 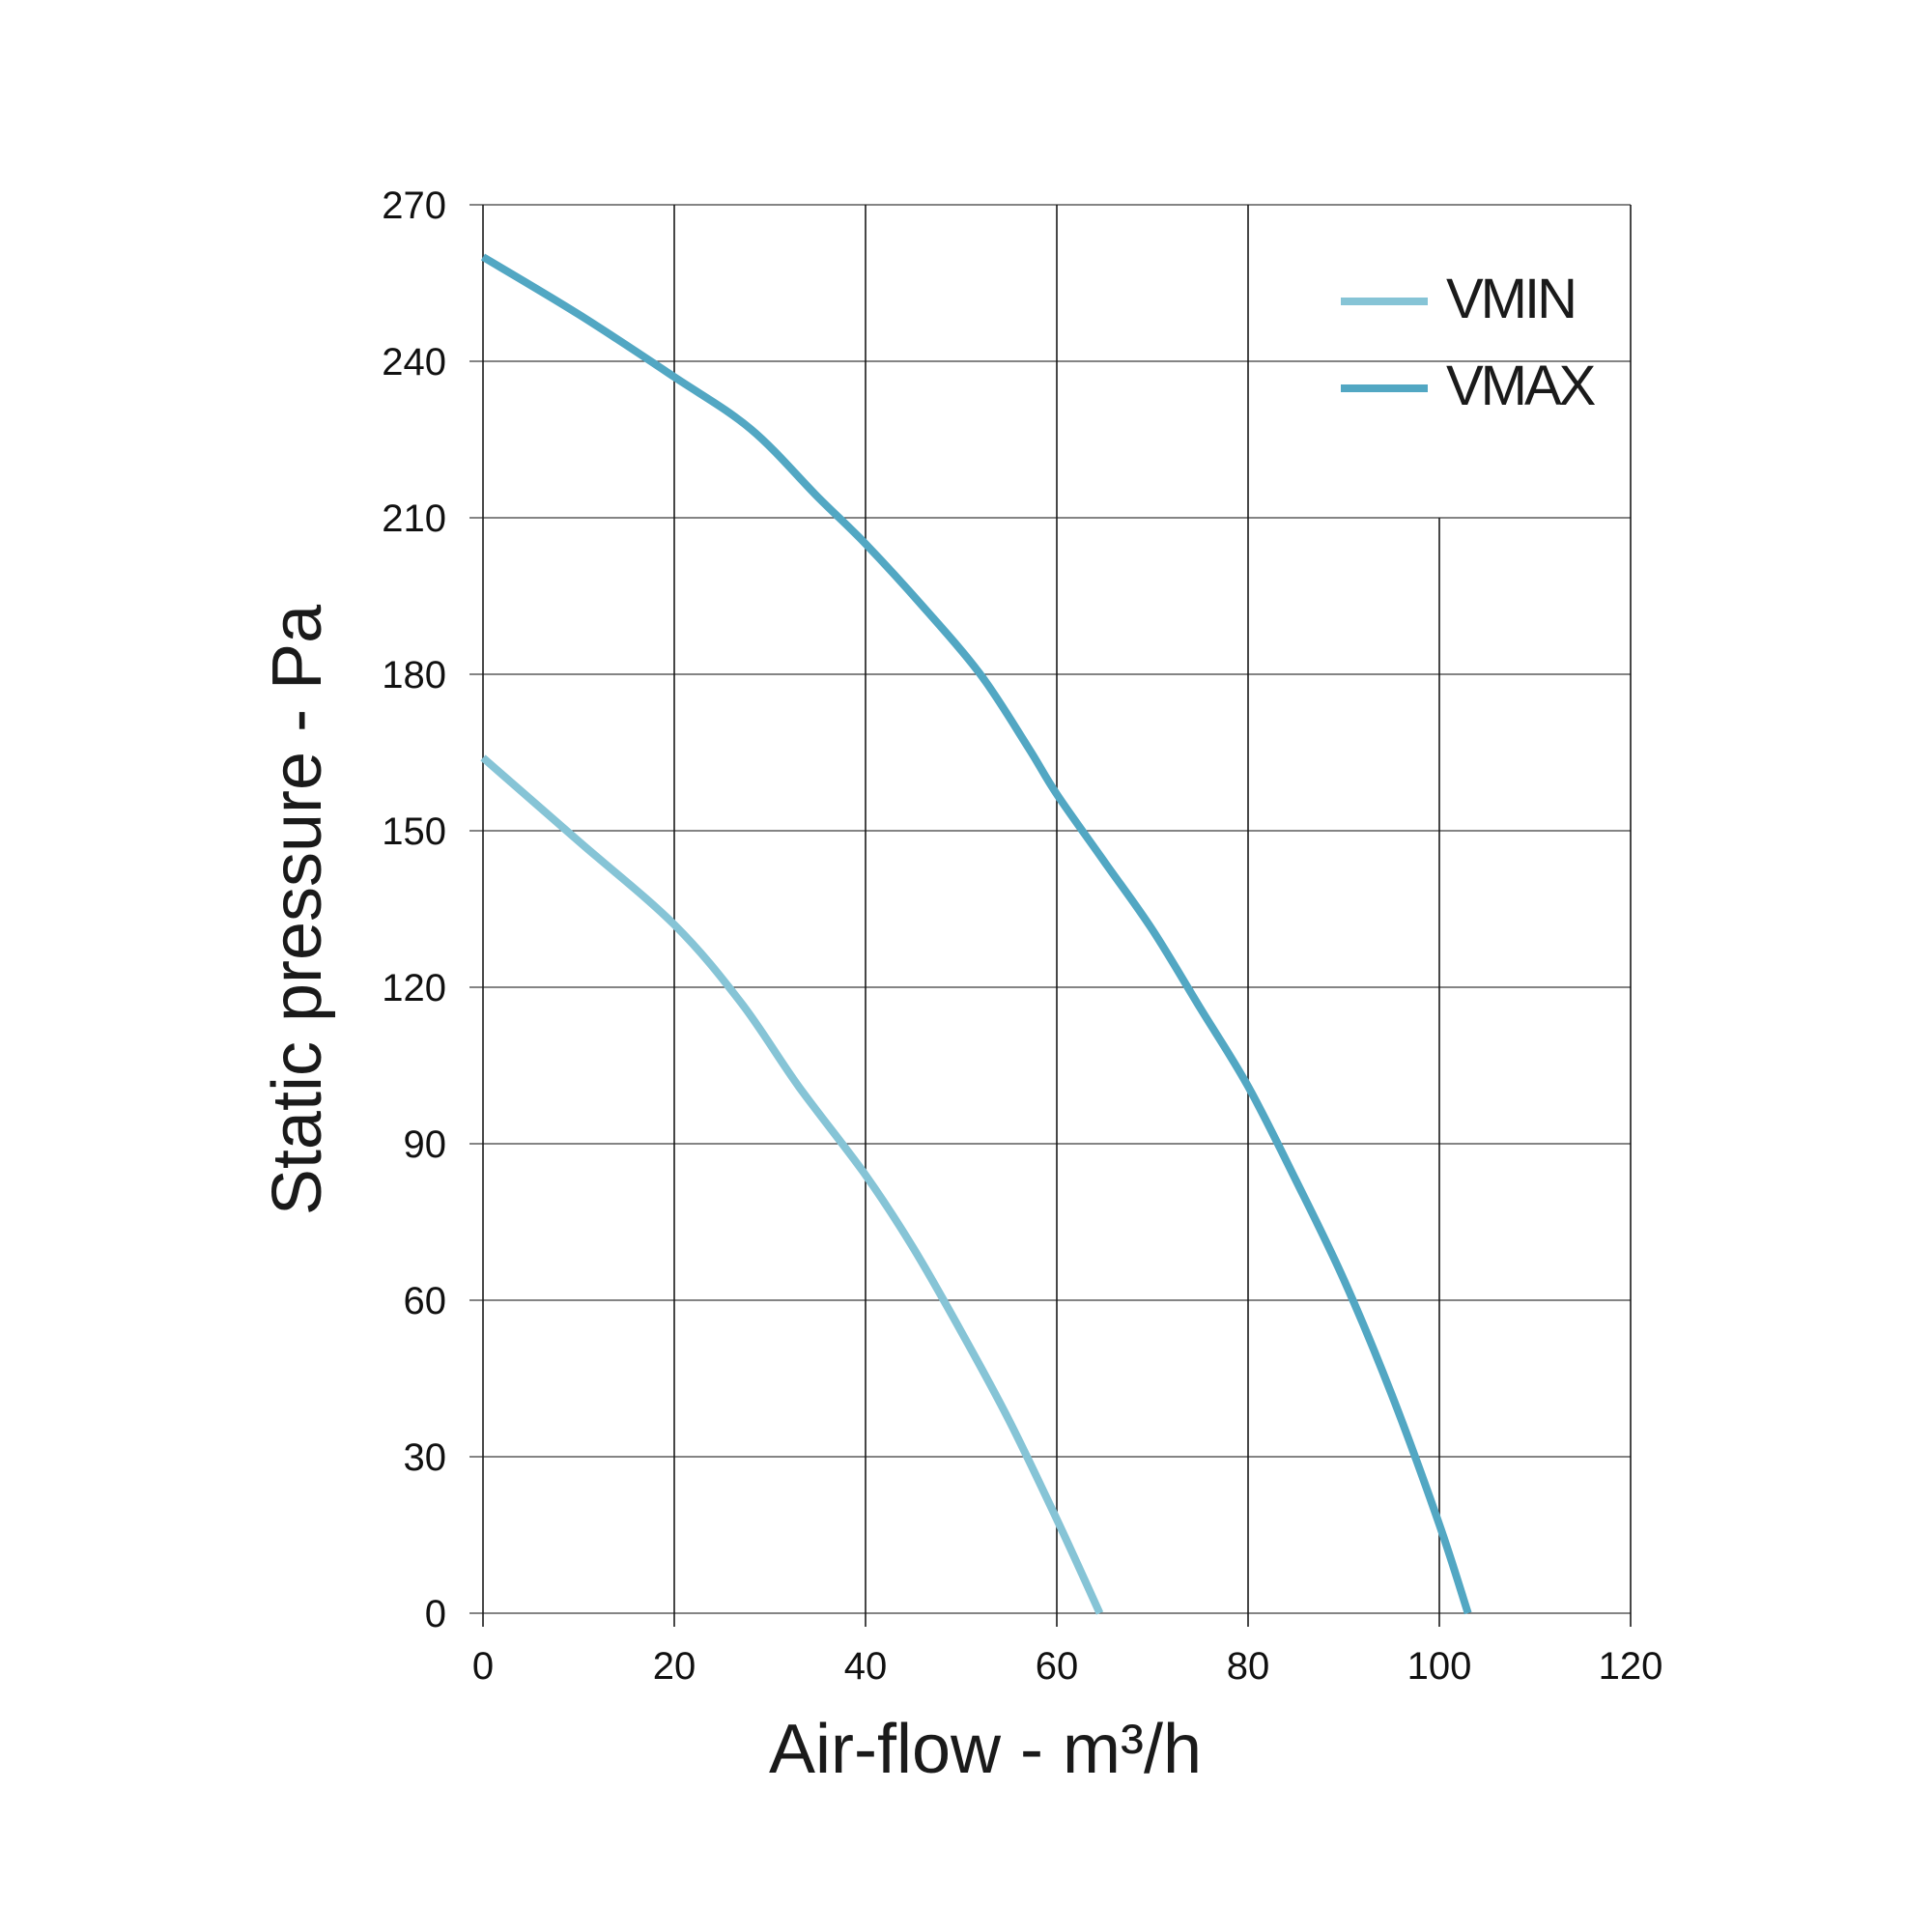 I want to click on x-tick-label: 60, so click(x=1057, y=1666).